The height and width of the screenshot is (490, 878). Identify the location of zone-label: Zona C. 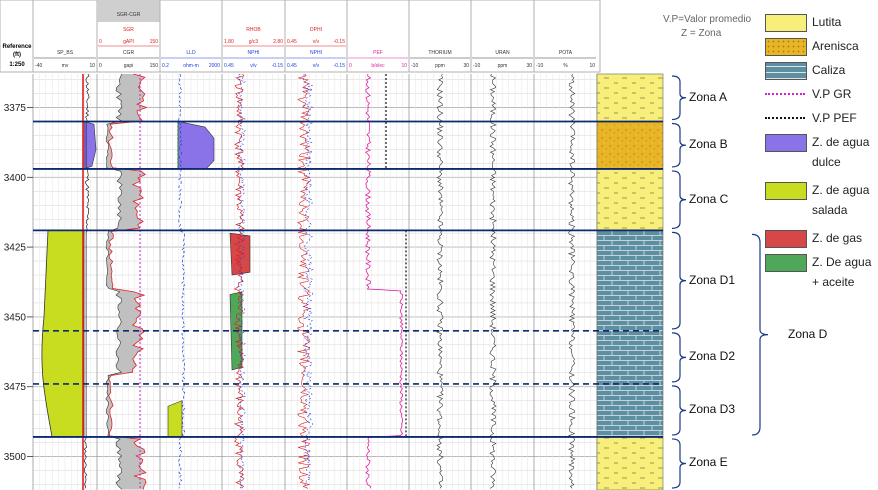
(709, 198).